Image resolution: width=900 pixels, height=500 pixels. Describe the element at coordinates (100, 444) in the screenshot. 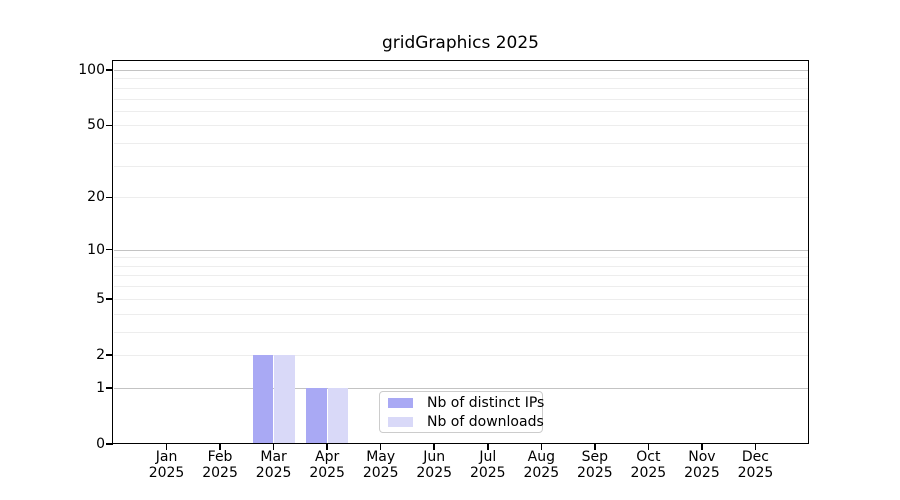

I see `y-tick-label: 0` at that location.